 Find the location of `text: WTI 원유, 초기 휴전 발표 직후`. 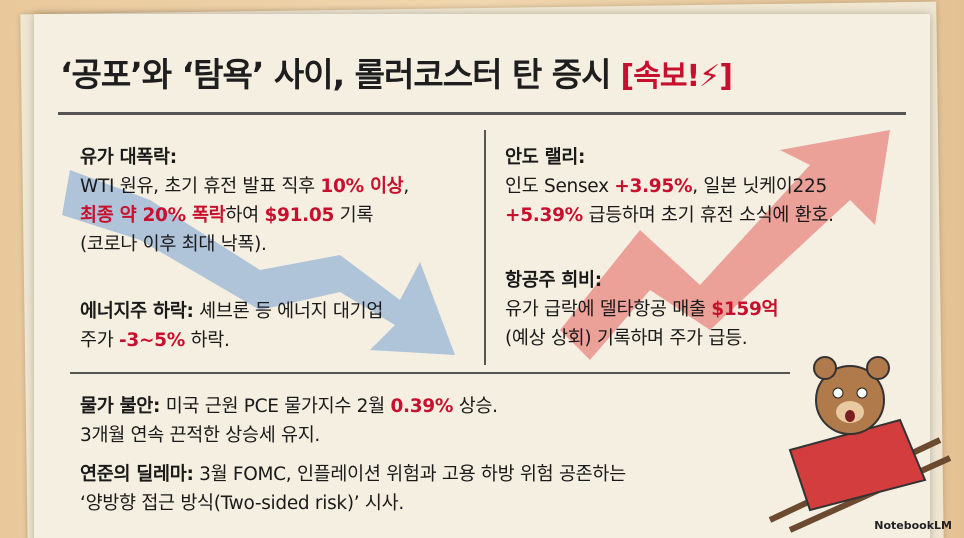

text: WTI 원유, 초기 휴전 발표 직후 is located at coordinates (200, 186).